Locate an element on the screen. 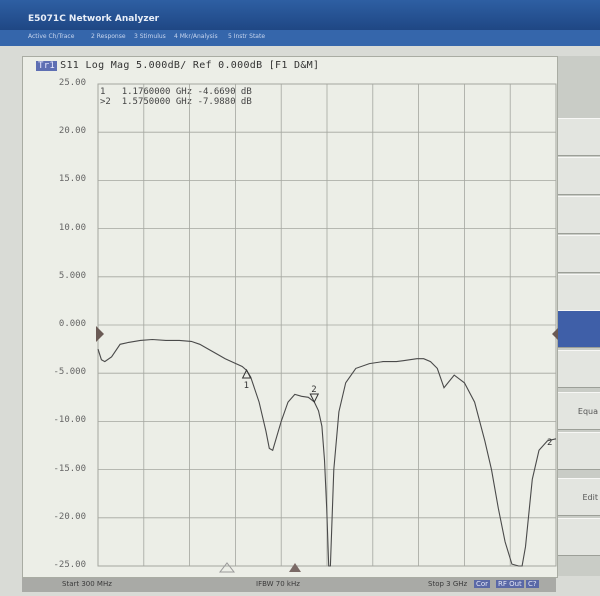 The height and width of the screenshot is (596, 600). y-tick-label: -15.00 is located at coordinates (69, 468).